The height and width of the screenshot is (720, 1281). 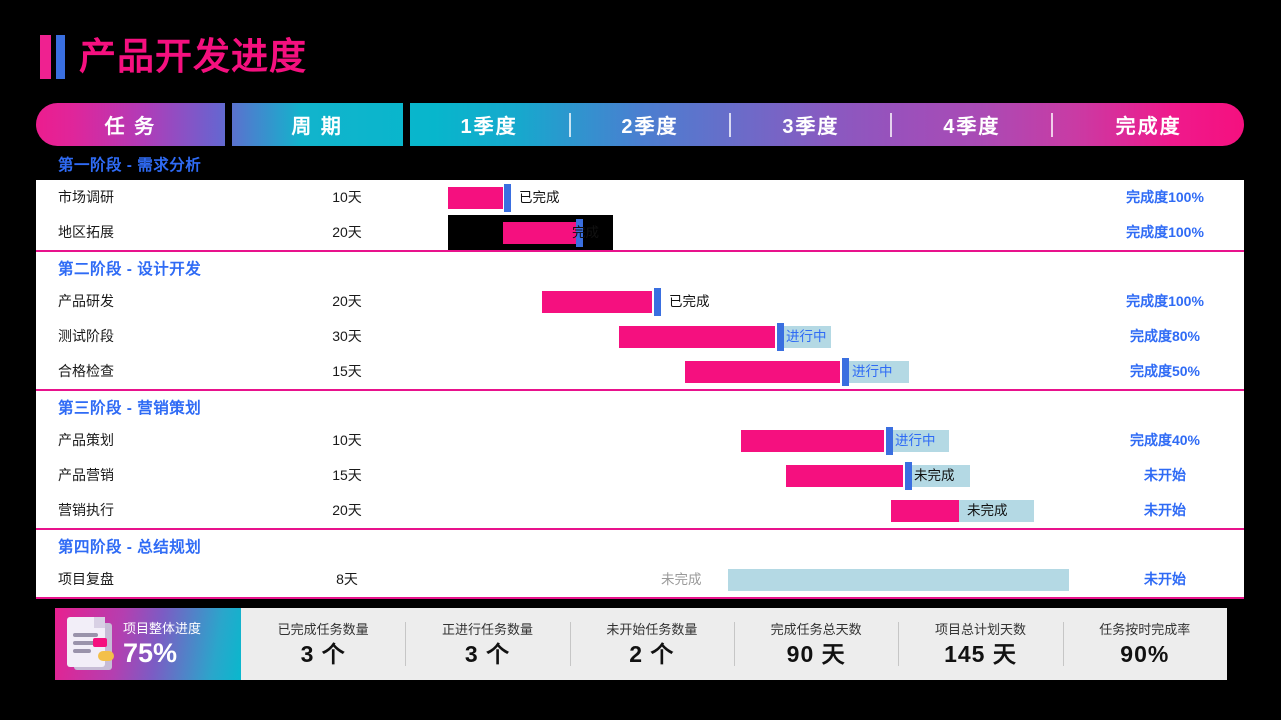 I want to click on phase-rows: 市场调研 10天 已完成 完成度100% 地区拓展 20天 完成 完成度100%, so click(x=640, y=215).